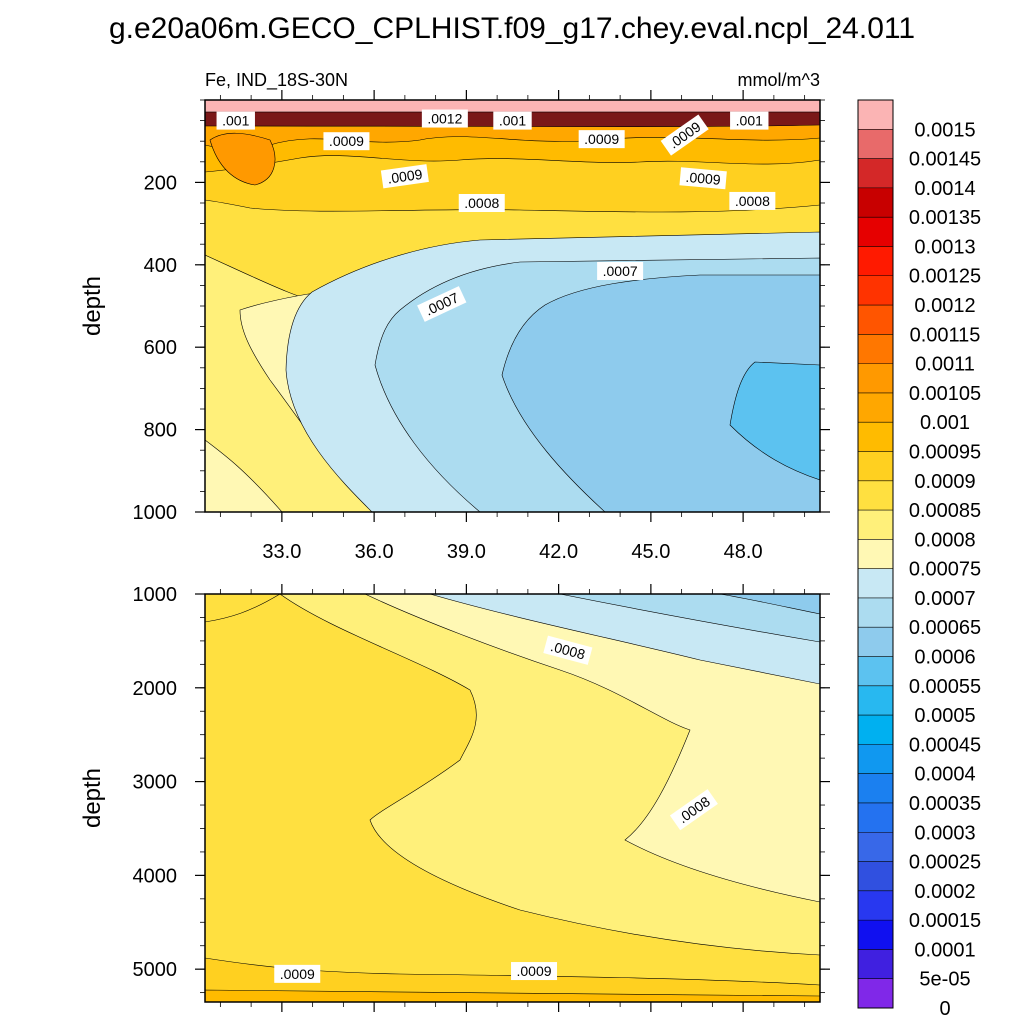 Image resolution: width=1024 pixels, height=1024 pixels. What do you see at coordinates (155, 970) in the screenshot?
I see `bottom-ytick-label: 5000` at bounding box center [155, 970].